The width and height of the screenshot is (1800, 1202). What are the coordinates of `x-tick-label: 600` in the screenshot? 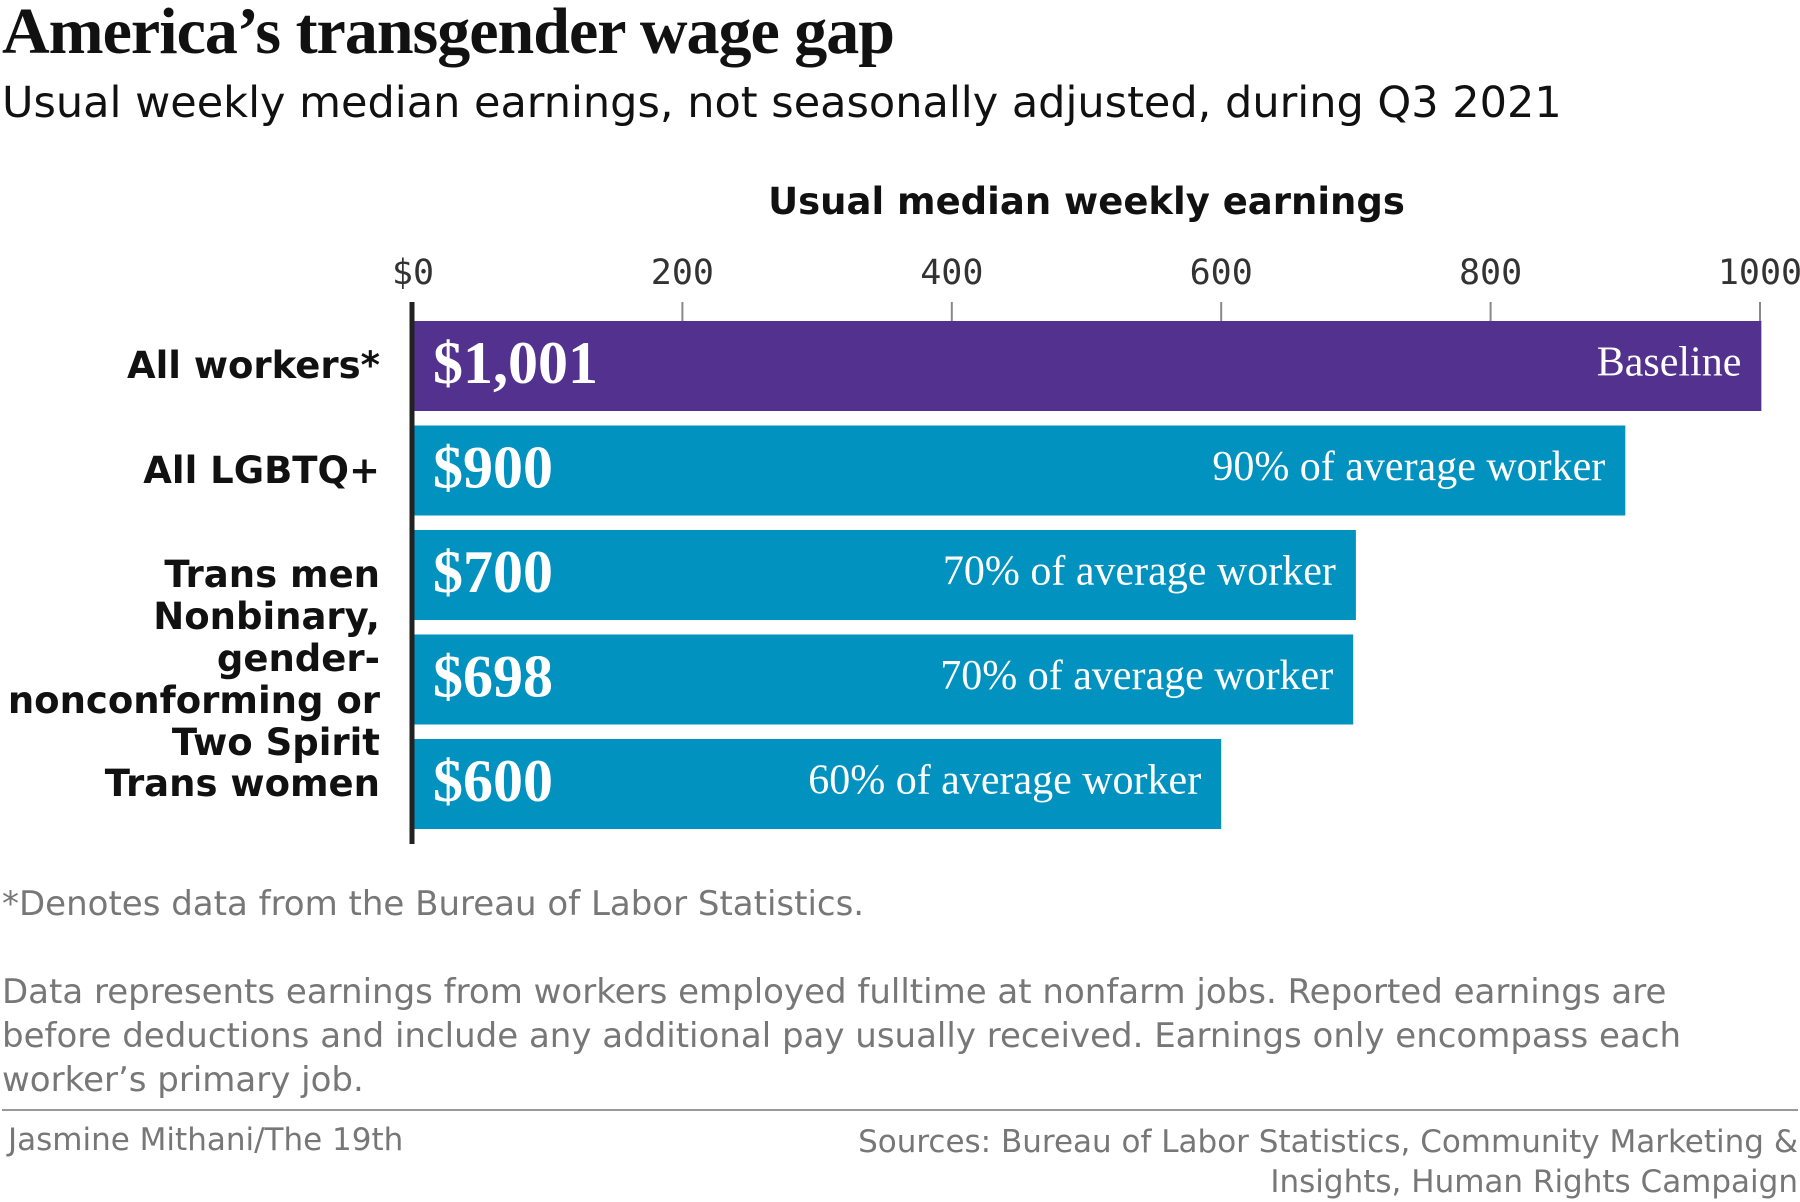 It's located at (1221, 273).